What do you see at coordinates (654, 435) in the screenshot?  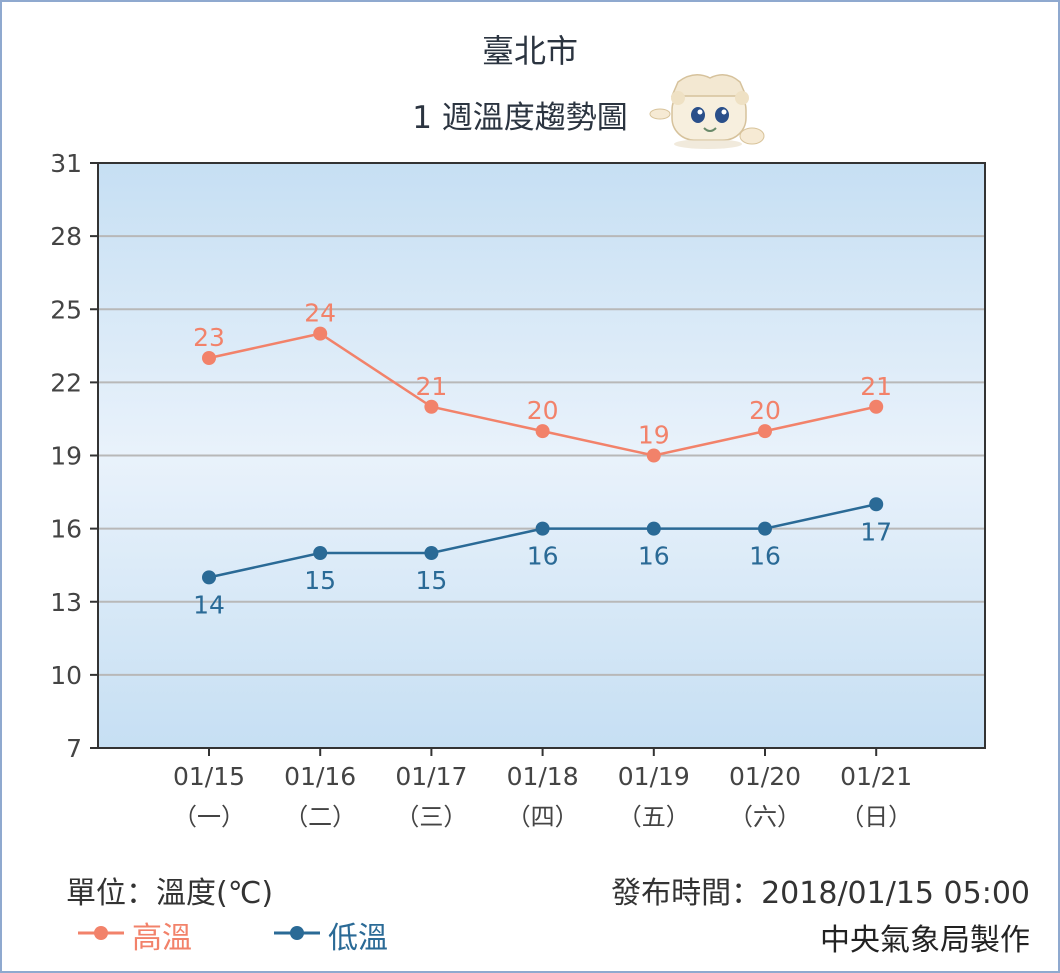 I see `data-label-high: 19` at bounding box center [654, 435].